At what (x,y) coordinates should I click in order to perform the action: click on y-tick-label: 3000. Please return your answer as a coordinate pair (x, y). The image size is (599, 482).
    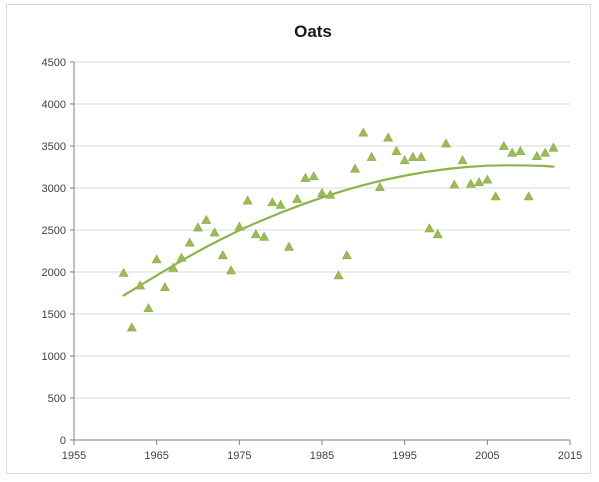
    Looking at the image, I should click on (54, 189).